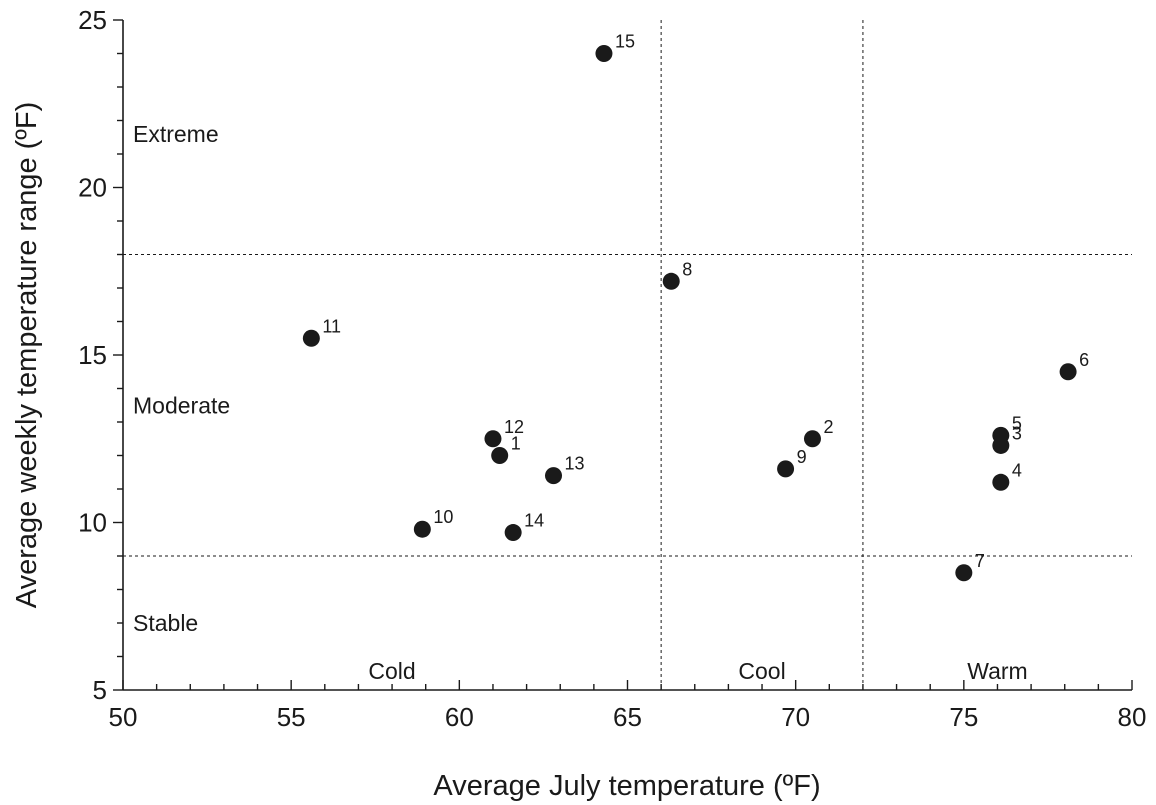 The image size is (1156, 805). I want to click on y-tick-label: 10, so click(92, 523).